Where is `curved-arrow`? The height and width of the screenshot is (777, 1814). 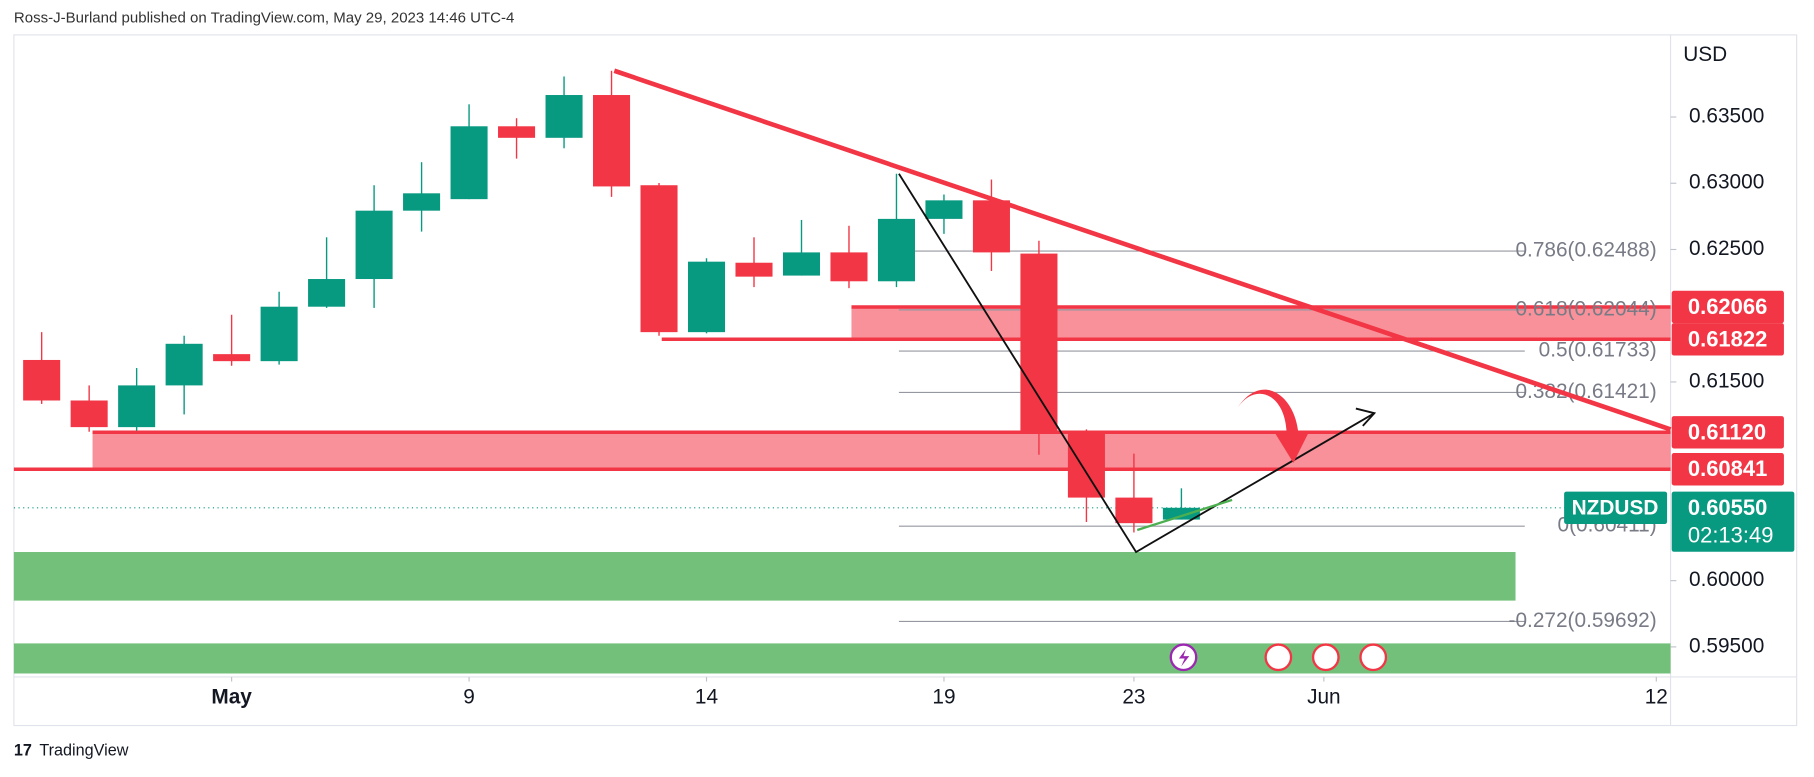
curved-arrow is located at coordinates (1273, 426).